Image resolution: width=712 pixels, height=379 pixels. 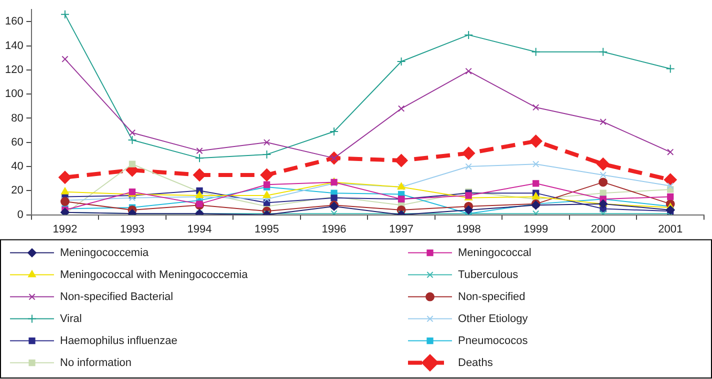 What do you see at coordinates (536, 229) in the screenshot?
I see `x-tick-label: 1999` at bounding box center [536, 229].